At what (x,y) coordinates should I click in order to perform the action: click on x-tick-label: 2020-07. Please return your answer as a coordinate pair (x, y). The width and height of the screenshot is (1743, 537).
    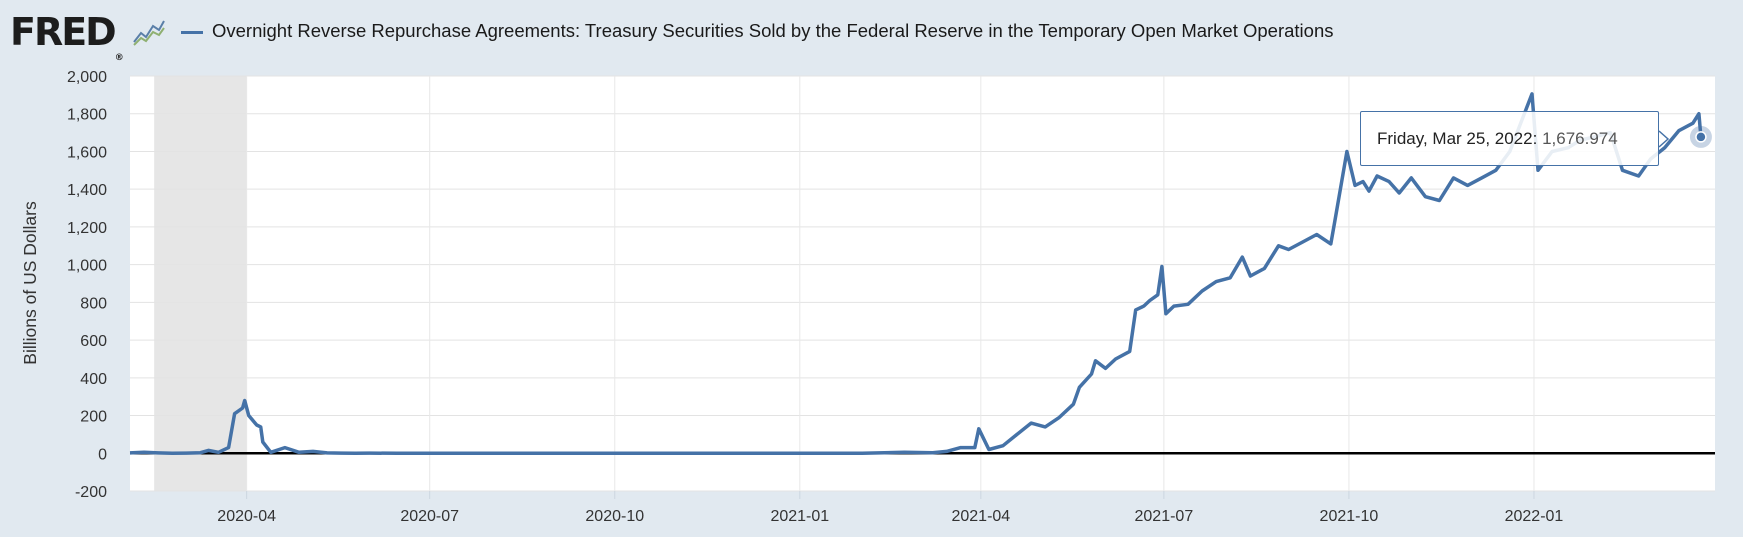
    Looking at the image, I should click on (429, 516).